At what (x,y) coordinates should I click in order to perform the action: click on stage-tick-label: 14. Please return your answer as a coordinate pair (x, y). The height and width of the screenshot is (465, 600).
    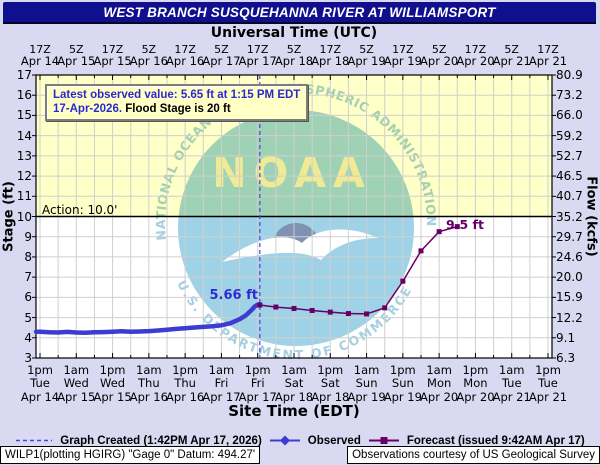
    Looking at the image, I should click on (24, 135).